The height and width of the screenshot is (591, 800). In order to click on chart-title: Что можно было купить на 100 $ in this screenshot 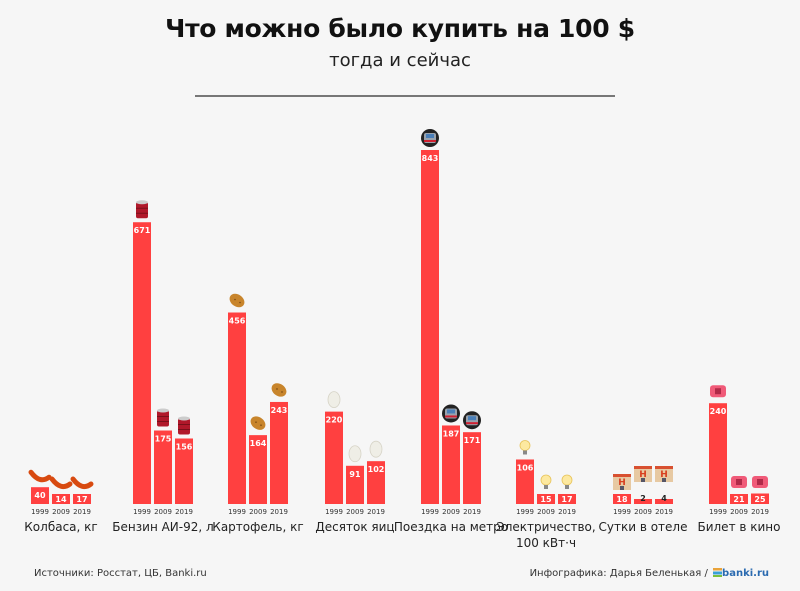, I will do `click(400, 28)`.